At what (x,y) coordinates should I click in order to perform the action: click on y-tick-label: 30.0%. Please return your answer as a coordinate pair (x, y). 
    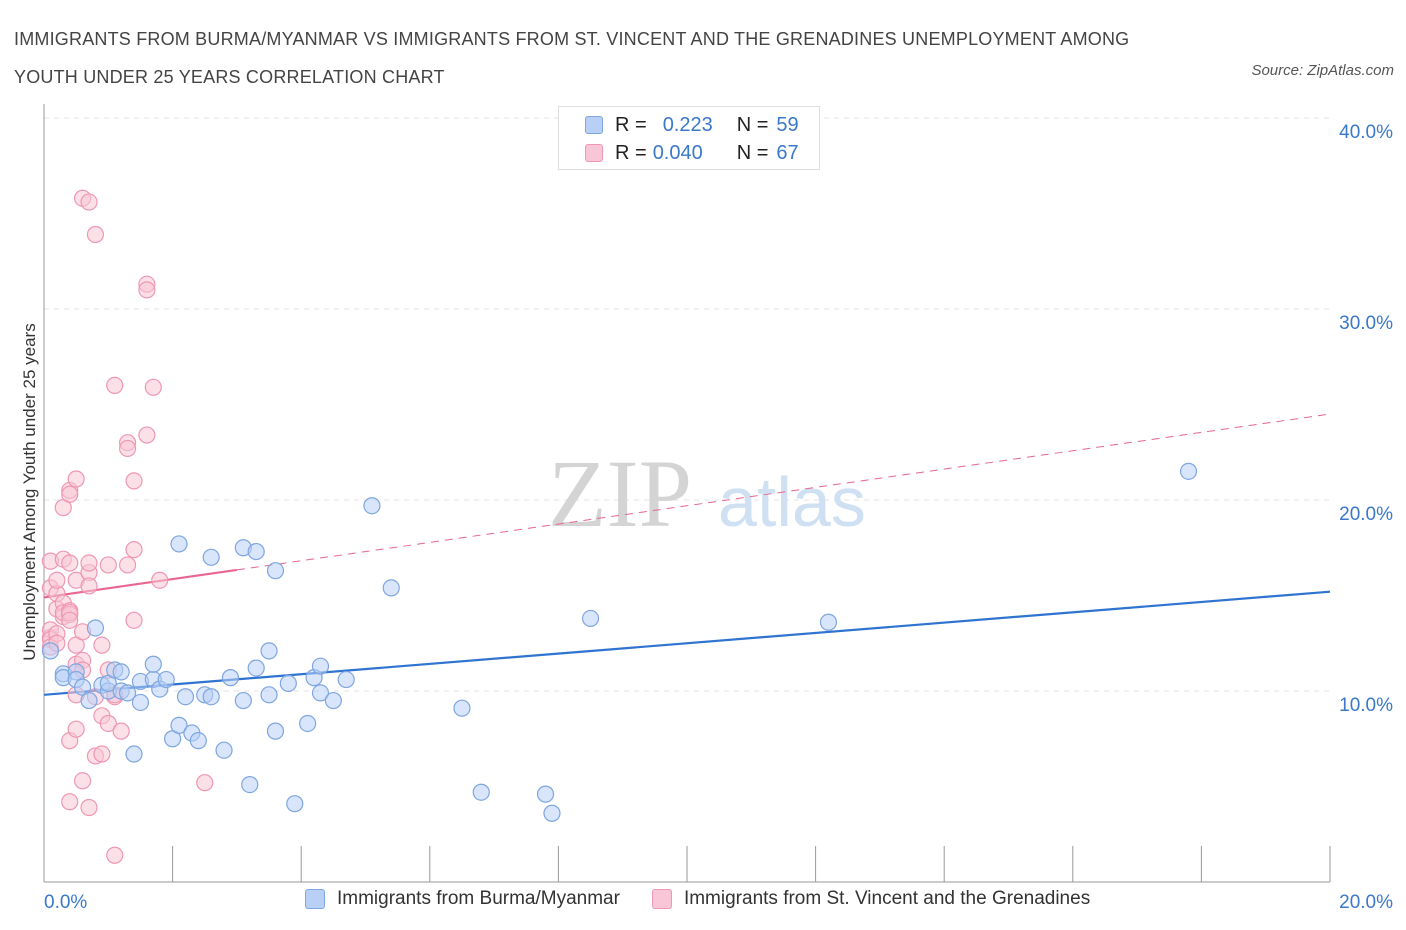
    Looking at the image, I should click on (1366, 323).